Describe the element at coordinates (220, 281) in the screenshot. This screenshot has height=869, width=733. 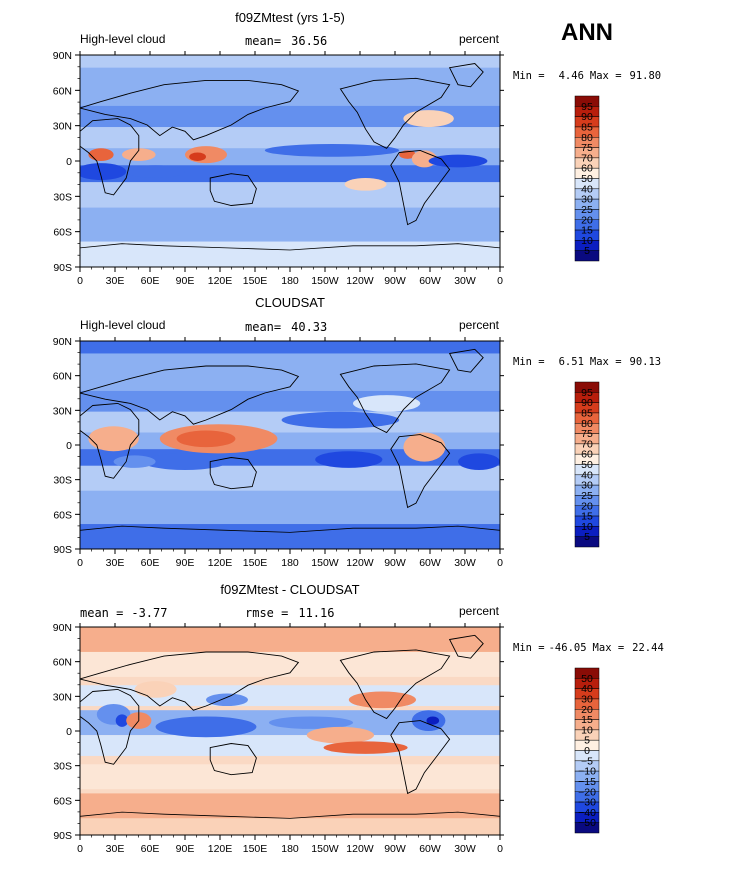
I see `x-tick-label: 120E` at that location.